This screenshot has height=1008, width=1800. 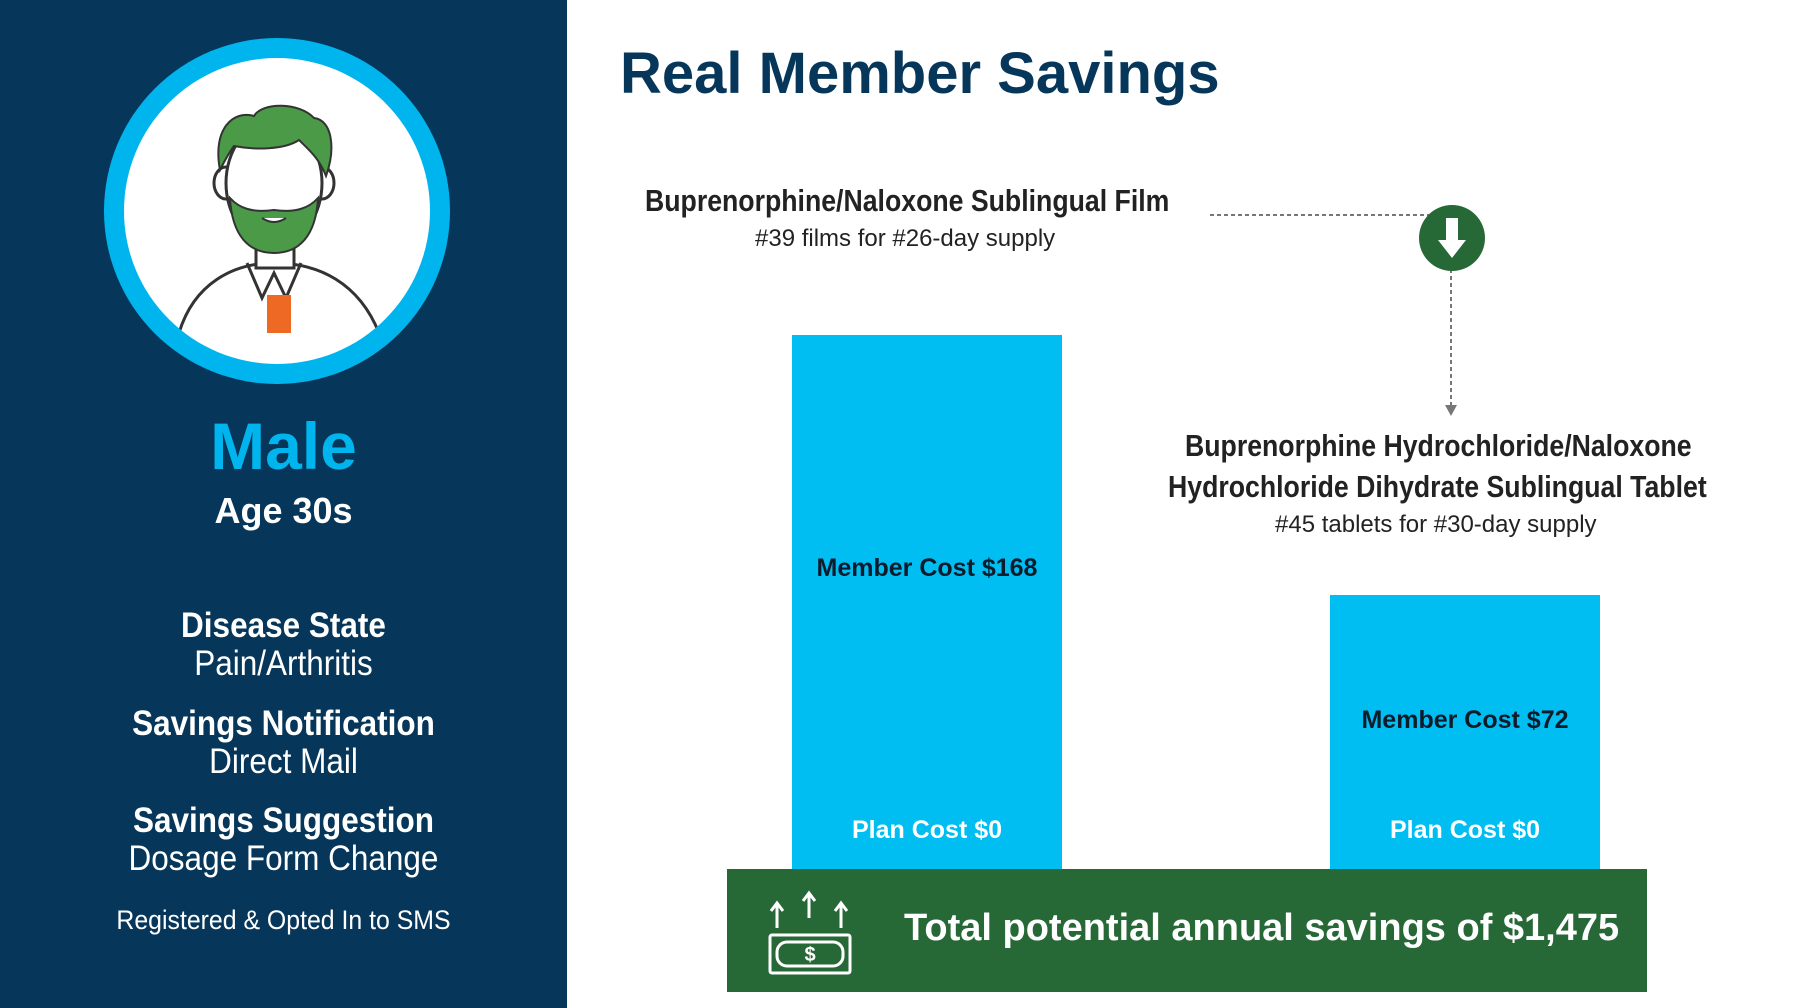 What do you see at coordinates (1262, 928) in the screenshot?
I see `total-savings-text: Total potential annual savings of $1,475` at bounding box center [1262, 928].